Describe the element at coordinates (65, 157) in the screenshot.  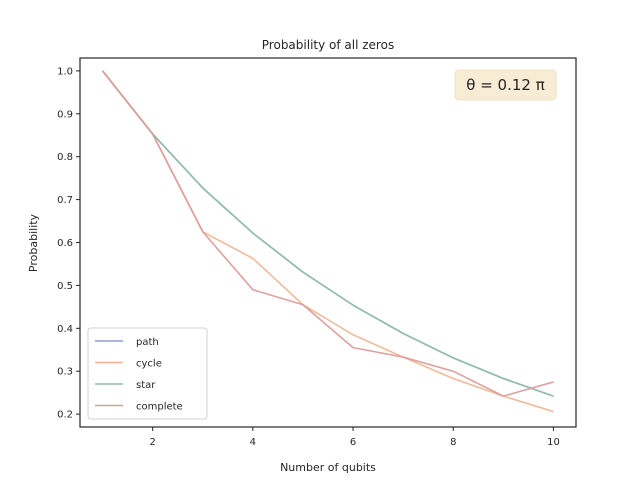
I see `y-tick-label: 0.8` at that location.